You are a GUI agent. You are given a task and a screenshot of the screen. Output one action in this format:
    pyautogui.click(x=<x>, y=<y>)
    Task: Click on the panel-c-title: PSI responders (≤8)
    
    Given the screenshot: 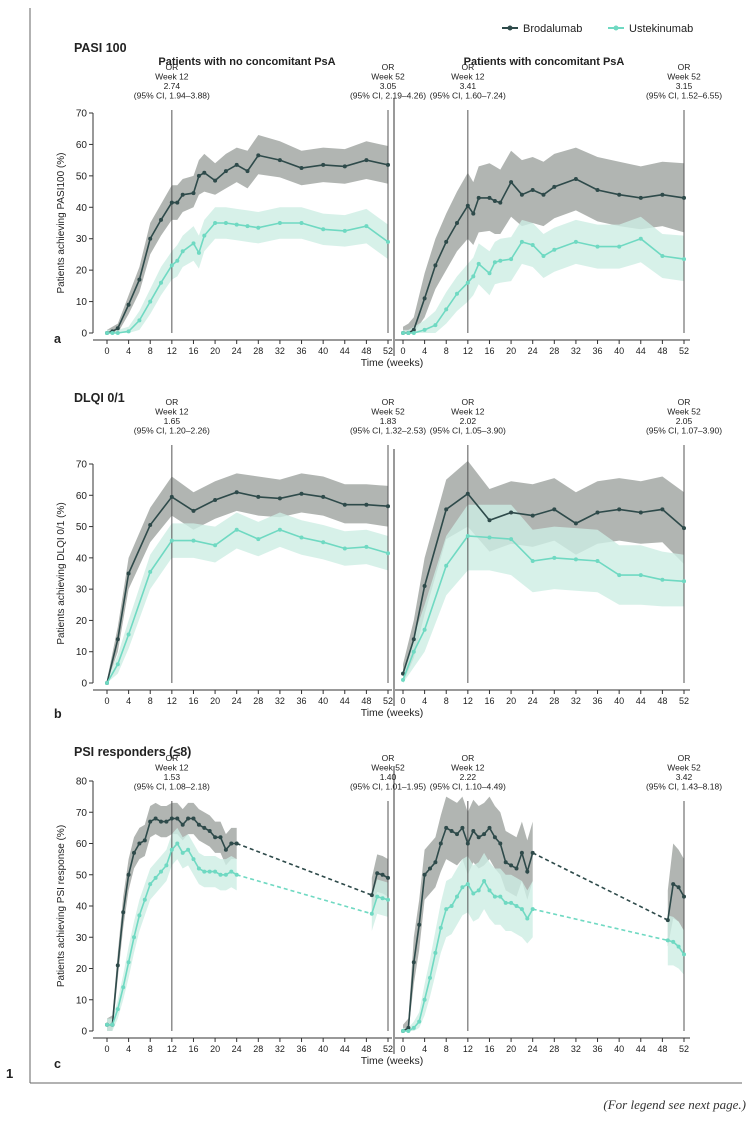 What is the action you would take?
    pyautogui.click(x=132, y=752)
    